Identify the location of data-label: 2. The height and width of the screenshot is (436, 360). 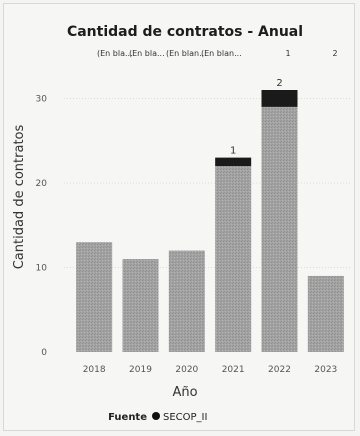
(279, 83).